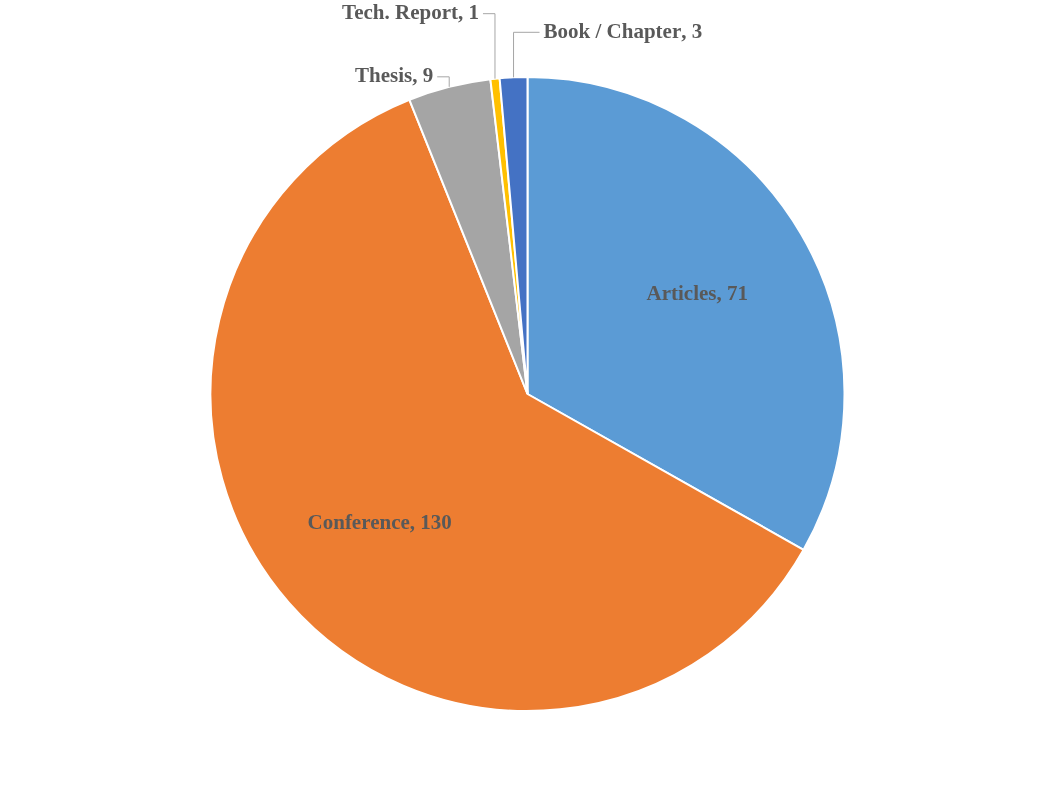 The width and height of the screenshot is (1055, 788). What do you see at coordinates (400, 12) in the screenshot?
I see `slice-label: Tech. Report` at bounding box center [400, 12].